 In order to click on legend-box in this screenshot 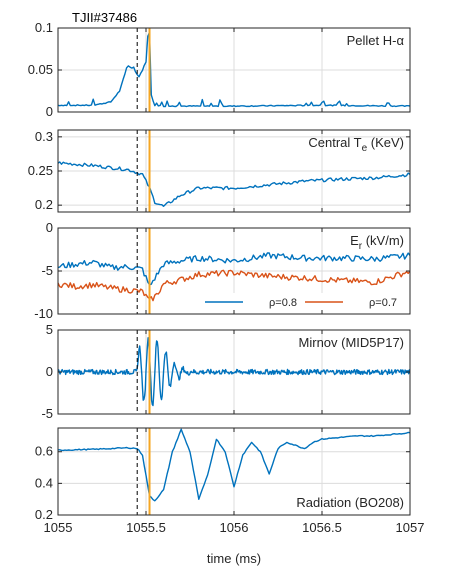, I will do `click(302, 301)`.